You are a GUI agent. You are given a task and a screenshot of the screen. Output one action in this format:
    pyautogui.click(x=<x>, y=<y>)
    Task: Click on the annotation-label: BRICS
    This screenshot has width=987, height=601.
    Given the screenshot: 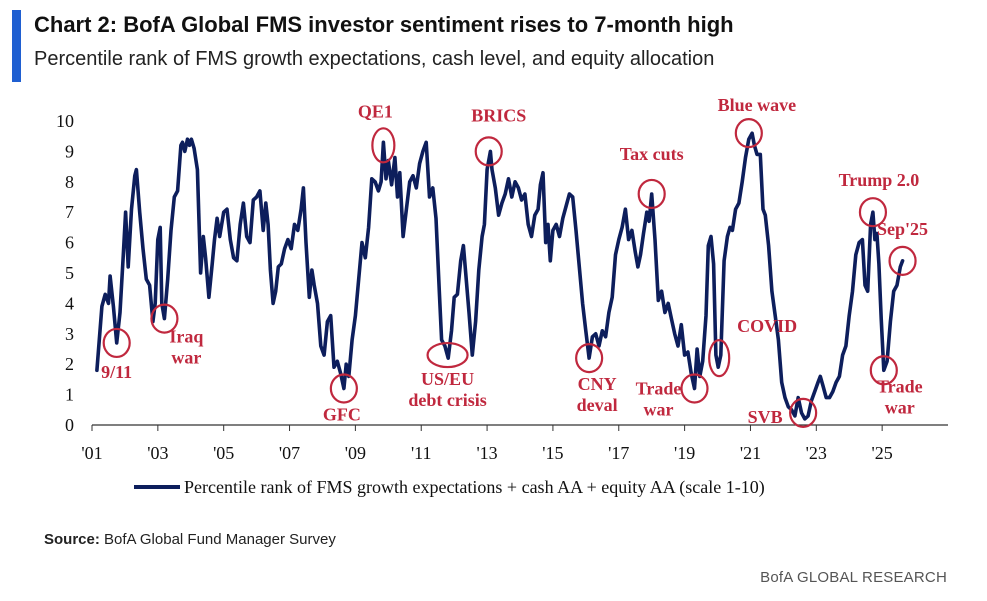 What is the action you would take?
    pyautogui.click(x=498, y=115)
    